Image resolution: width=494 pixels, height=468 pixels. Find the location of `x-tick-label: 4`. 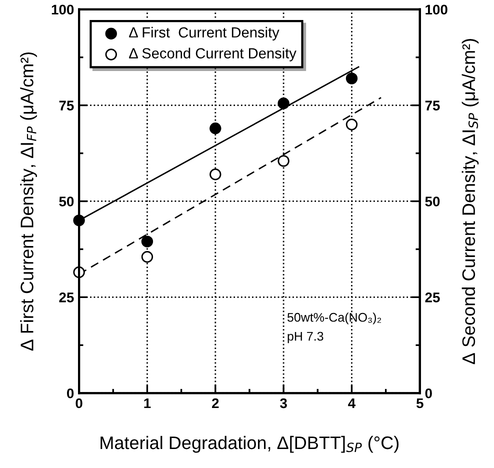

x-tick-label: 4 is located at coordinates (352, 403).